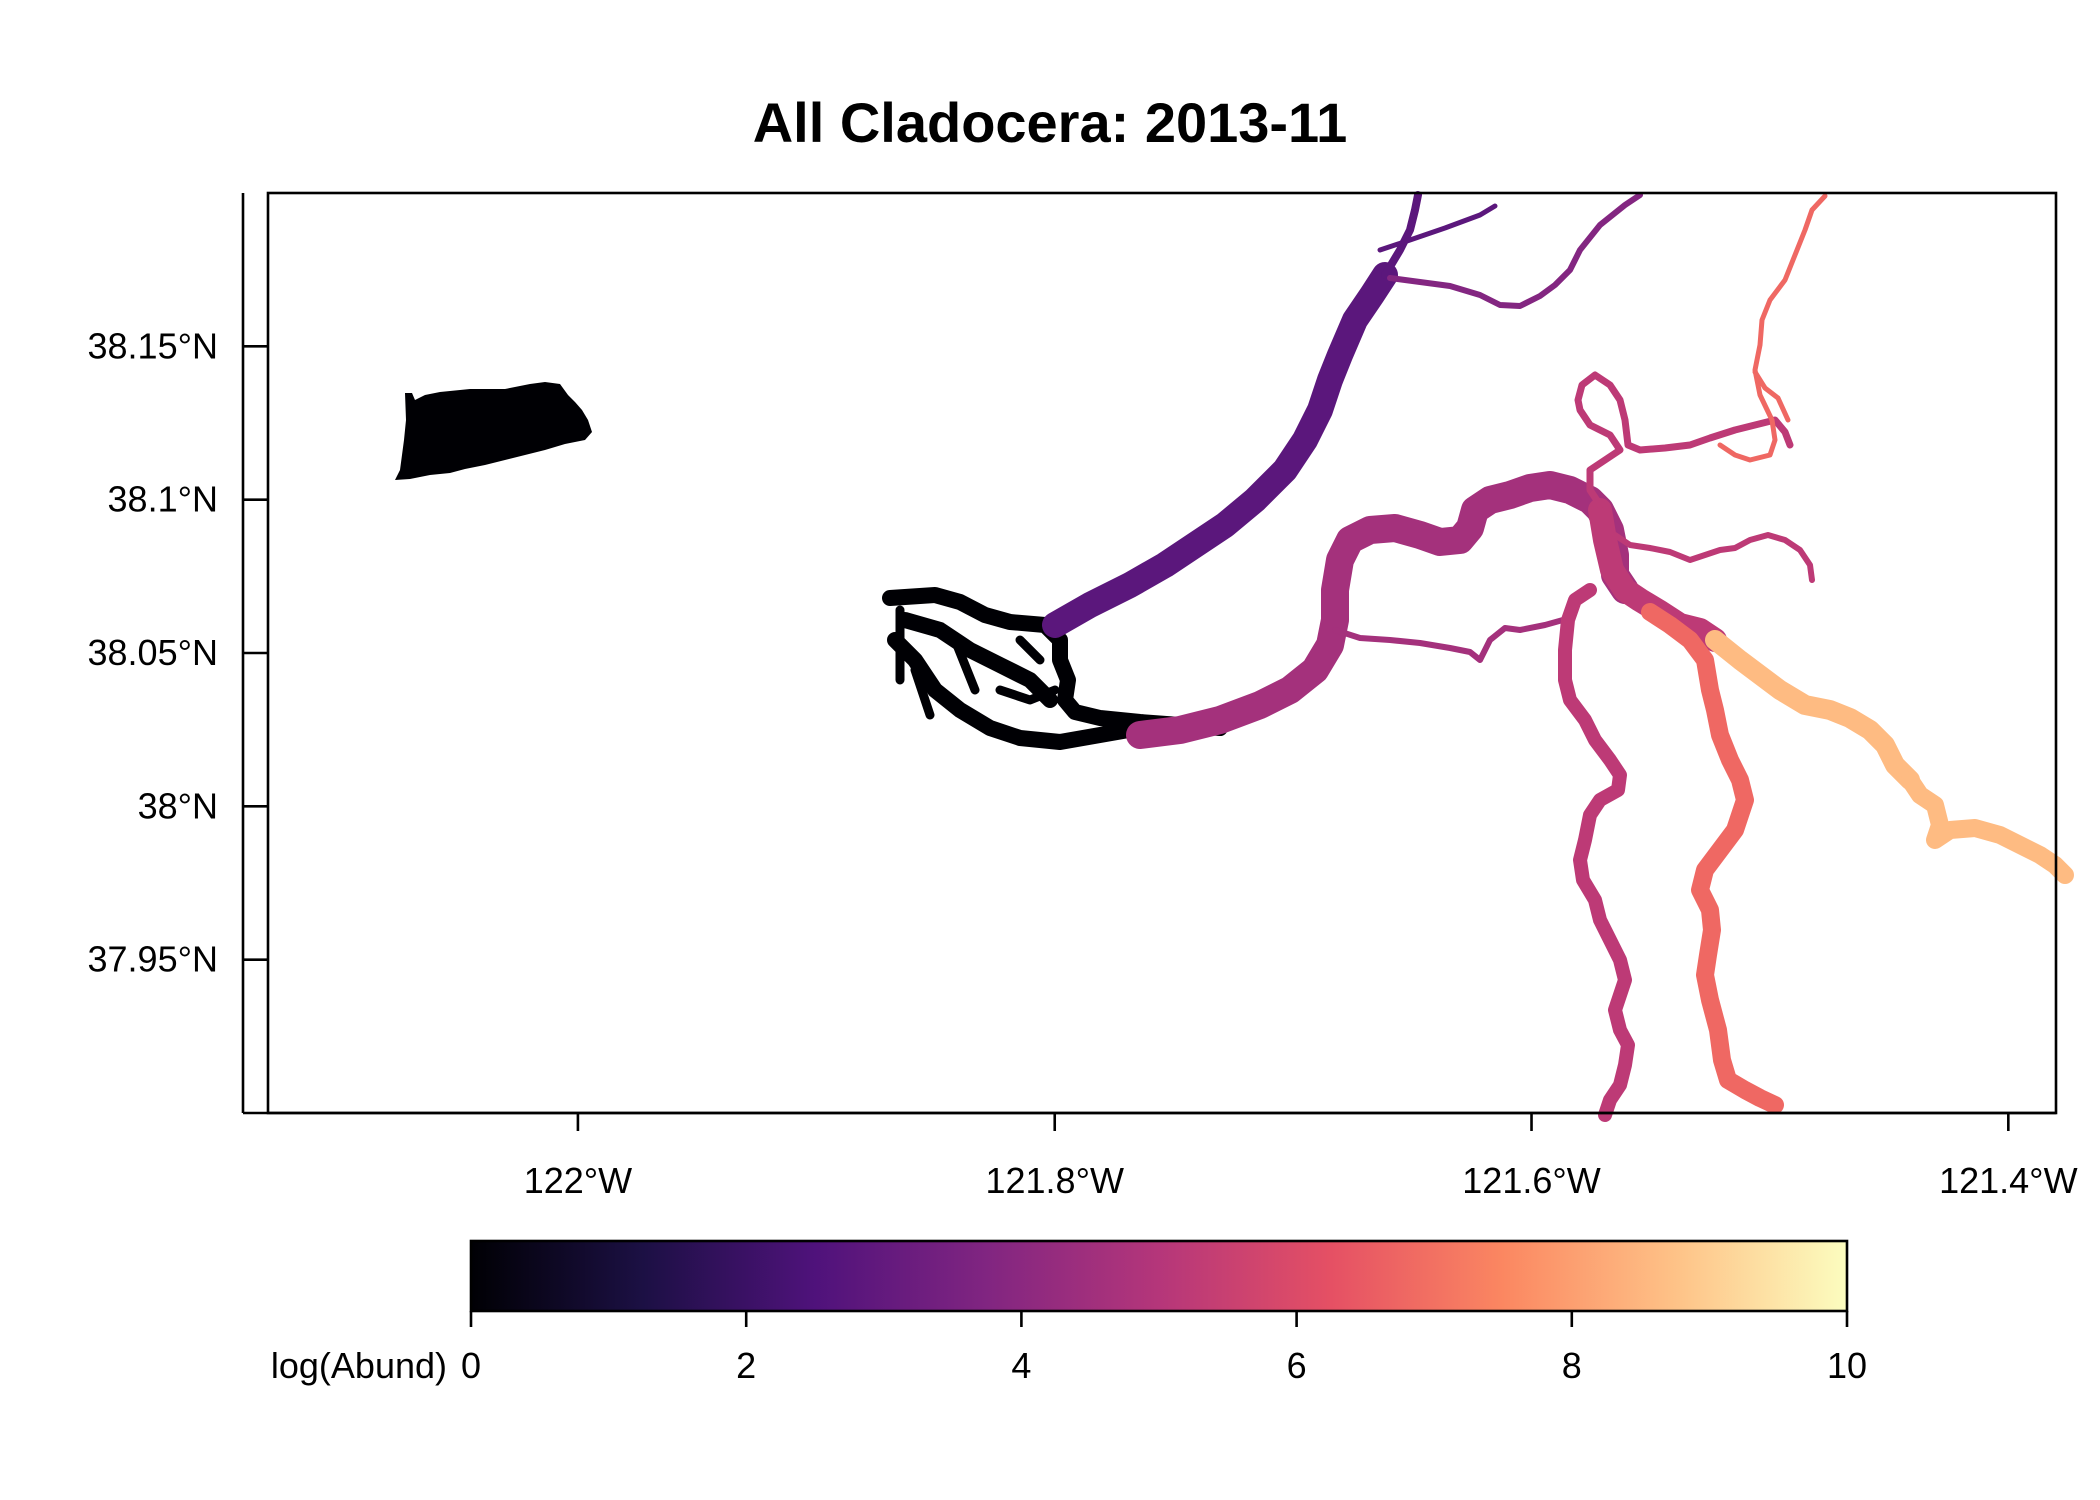 This screenshot has width=2100, height=1500. I want to click on colorbar-tick-label: 0, so click(471, 1365).